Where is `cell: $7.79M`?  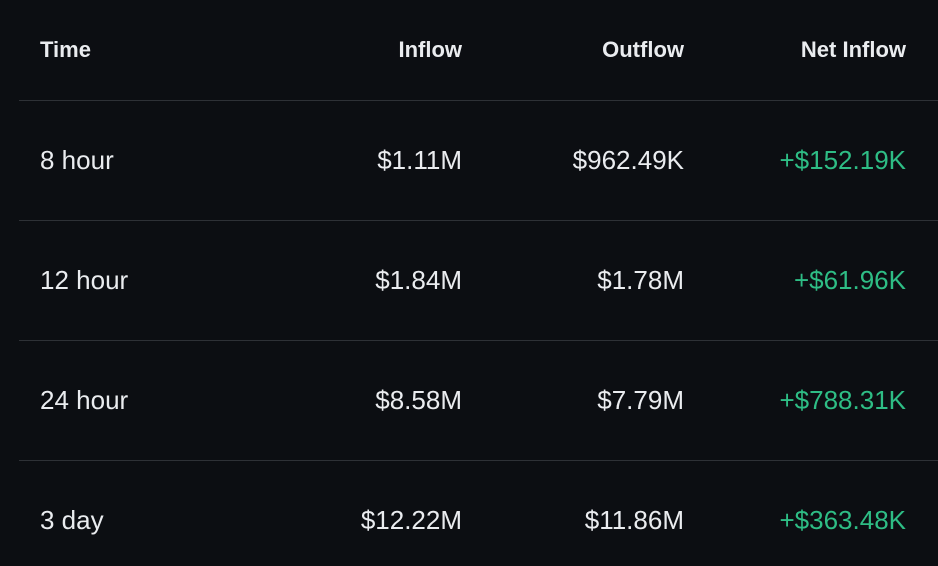
cell: $7.79M is located at coordinates (640, 400).